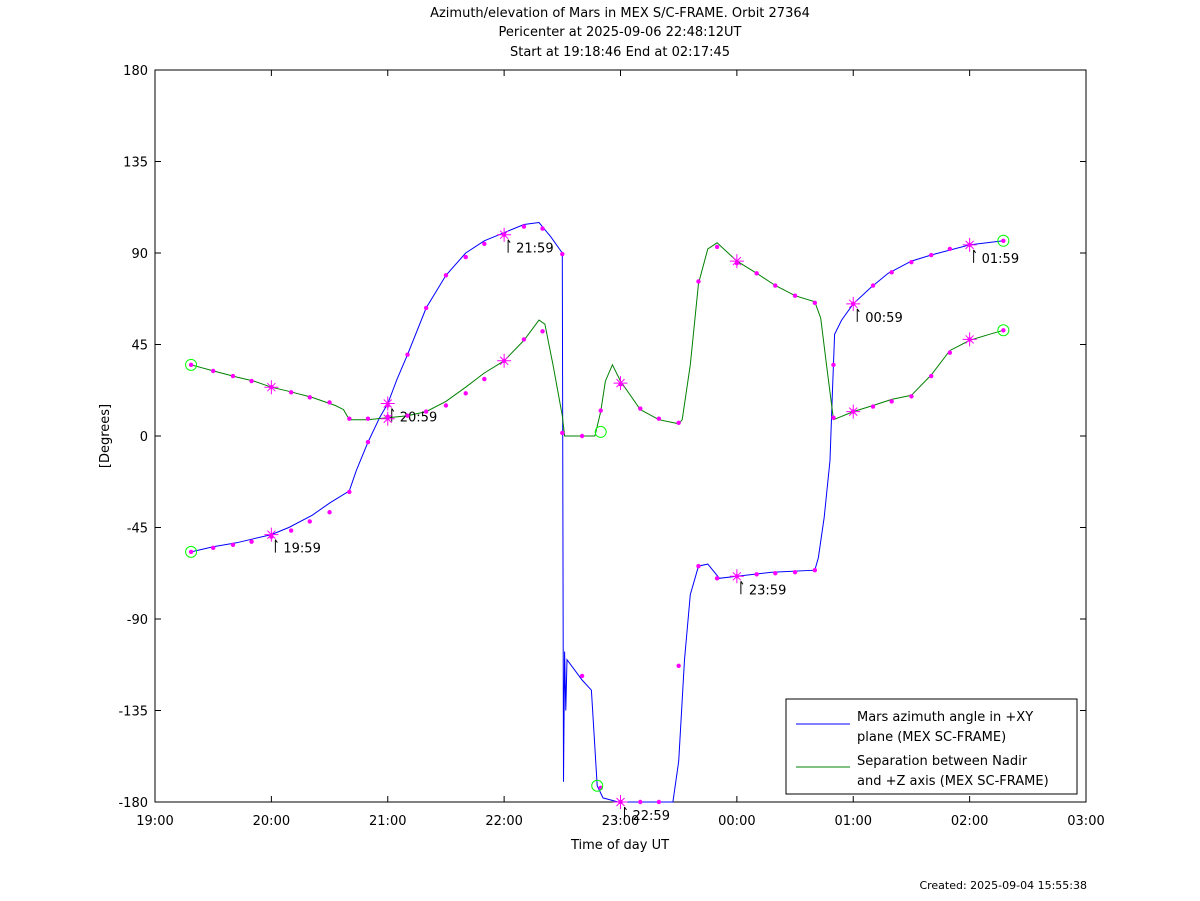  Describe the element at coordinates (619, 845) in the screenshot. I see `x-axis-label: Time of day UT` at that location.